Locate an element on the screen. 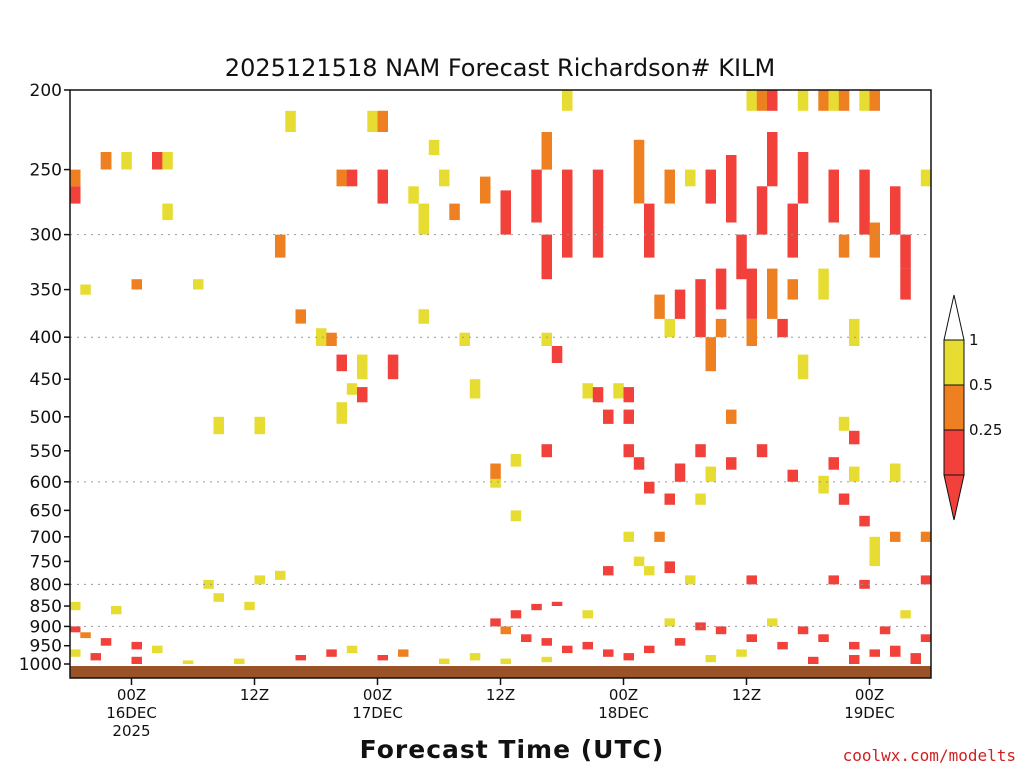 This screenshot has width=1024, height=768. x-axis-title: Forecast Time (UTC) is located at coordinates (512, 749).